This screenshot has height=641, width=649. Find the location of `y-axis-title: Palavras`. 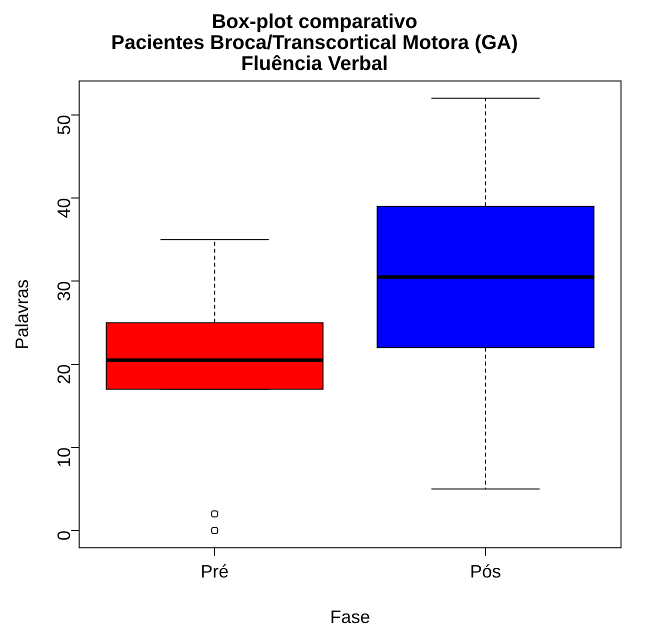

y-axis-title: Palavras is located at coordinates (22, 314).